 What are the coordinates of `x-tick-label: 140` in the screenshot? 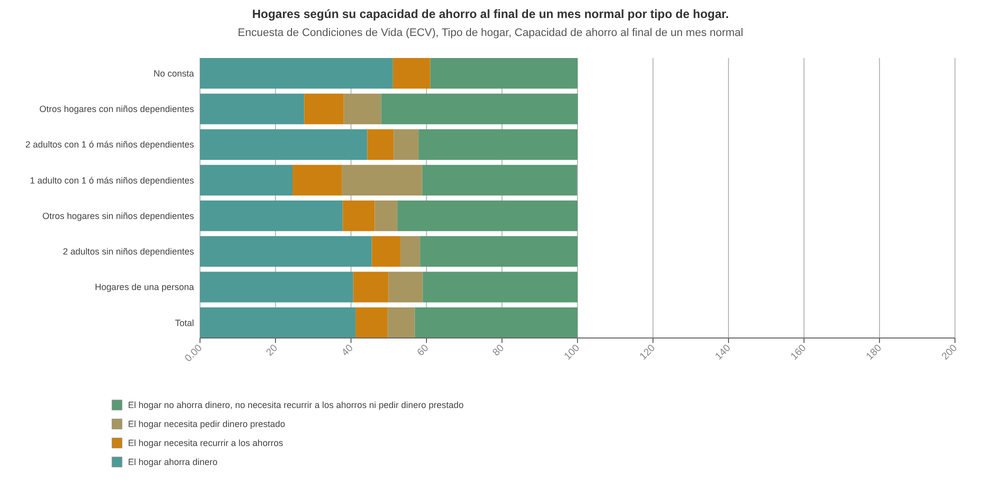 It's located at (724, 352).